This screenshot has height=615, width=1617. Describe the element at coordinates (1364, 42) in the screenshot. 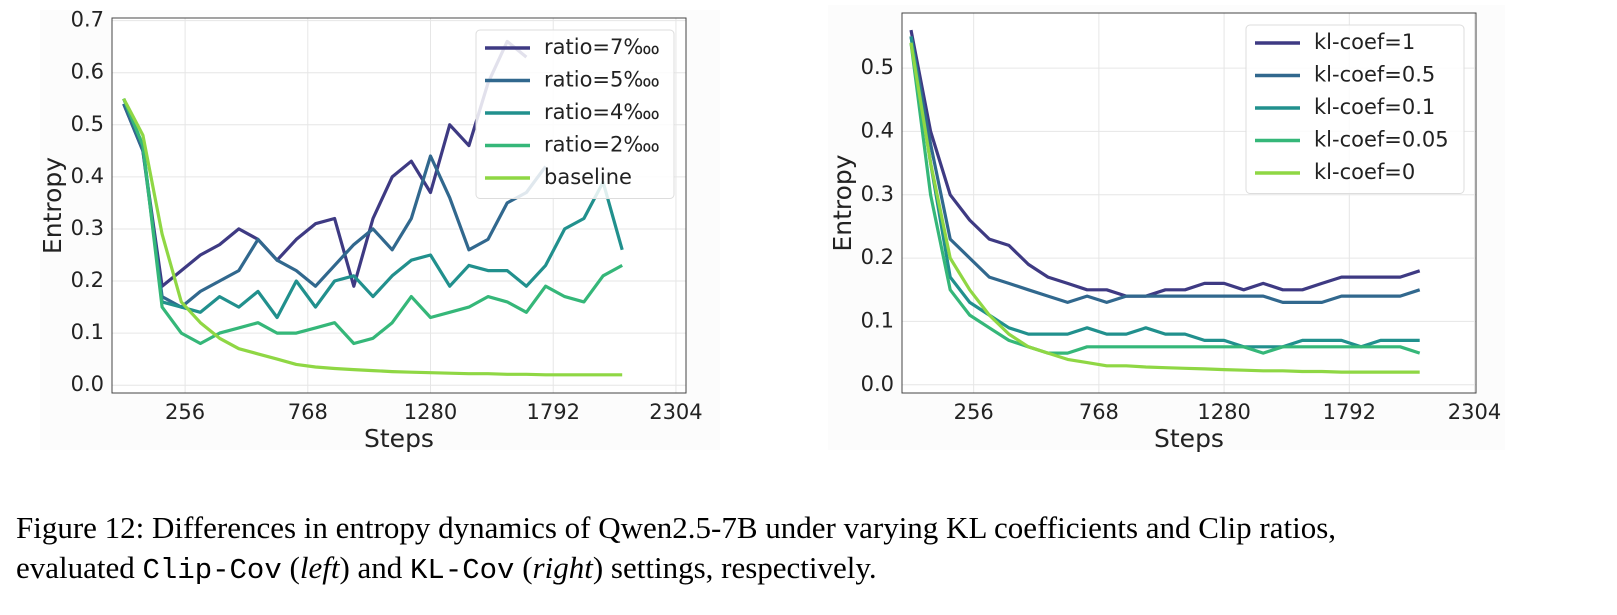

I see `legend-label: kl-coef=1` at that location.